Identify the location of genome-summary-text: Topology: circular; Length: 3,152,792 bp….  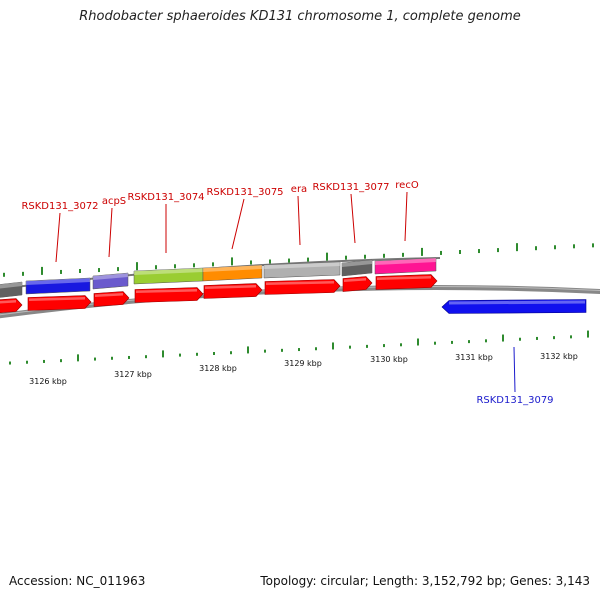
(425, 581).